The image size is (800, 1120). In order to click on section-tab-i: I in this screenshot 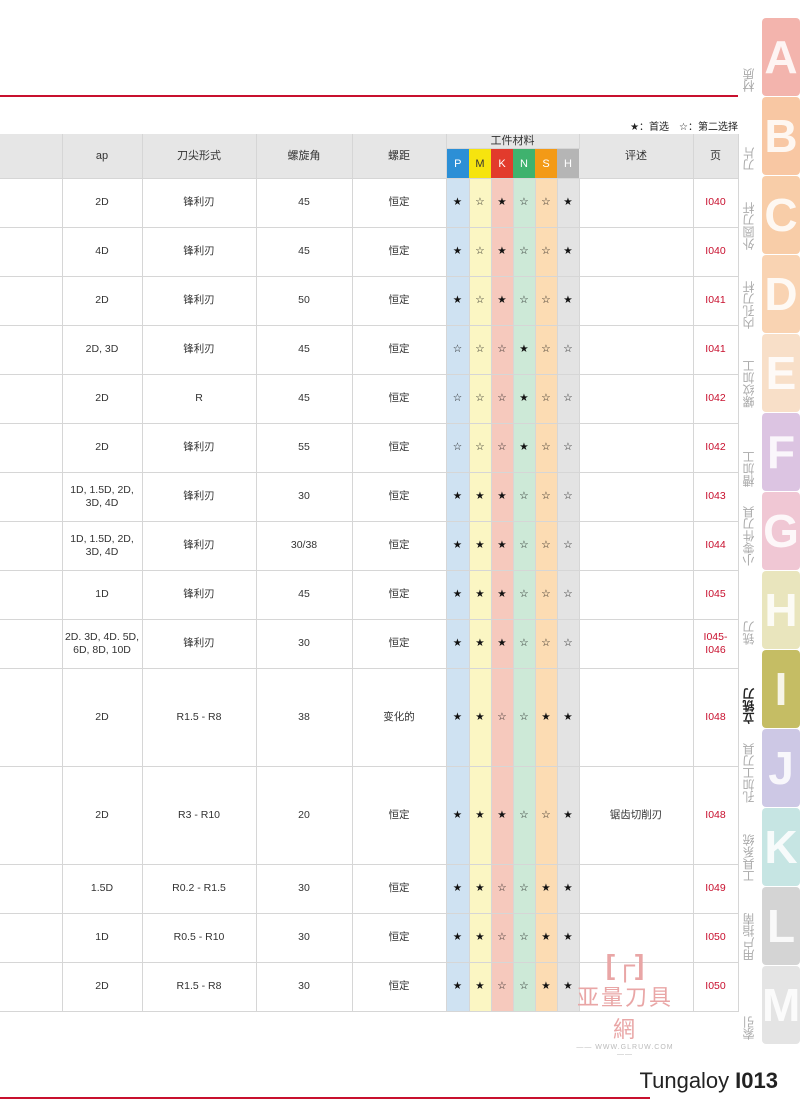, I will do `click(781, 689)`.